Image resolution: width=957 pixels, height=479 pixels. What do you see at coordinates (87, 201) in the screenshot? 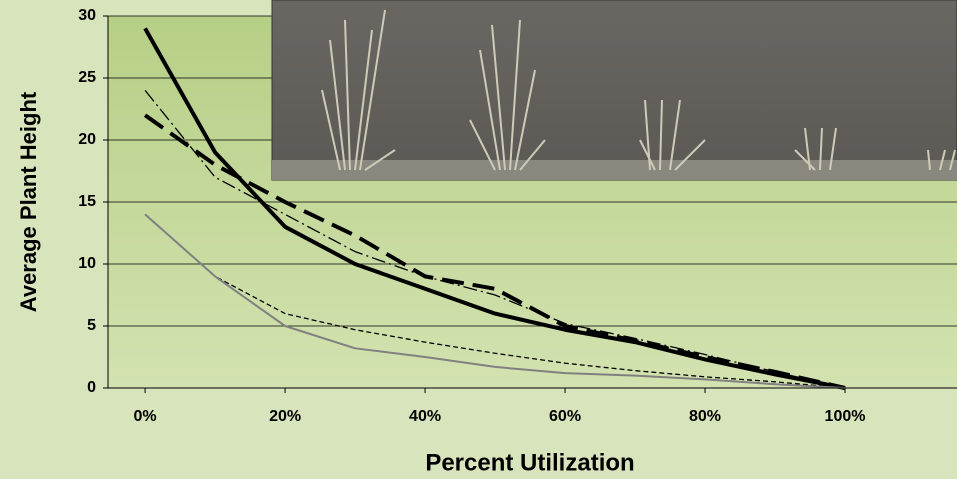
I see `y-tick-label: 15` at bounding box center [87, 201].